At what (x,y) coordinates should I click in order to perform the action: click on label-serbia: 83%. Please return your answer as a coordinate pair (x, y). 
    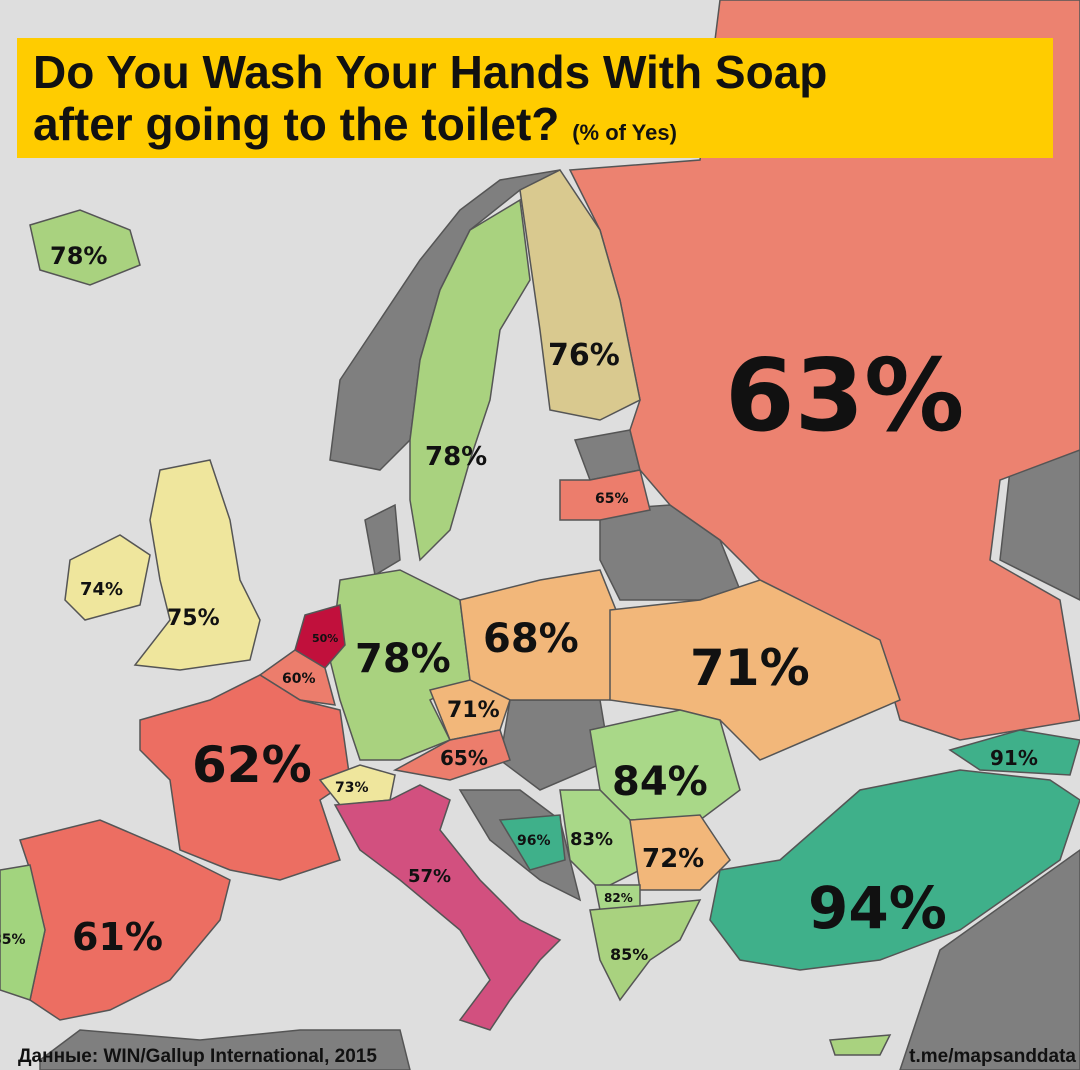
    Looking at the image, I should click on (591, 839).